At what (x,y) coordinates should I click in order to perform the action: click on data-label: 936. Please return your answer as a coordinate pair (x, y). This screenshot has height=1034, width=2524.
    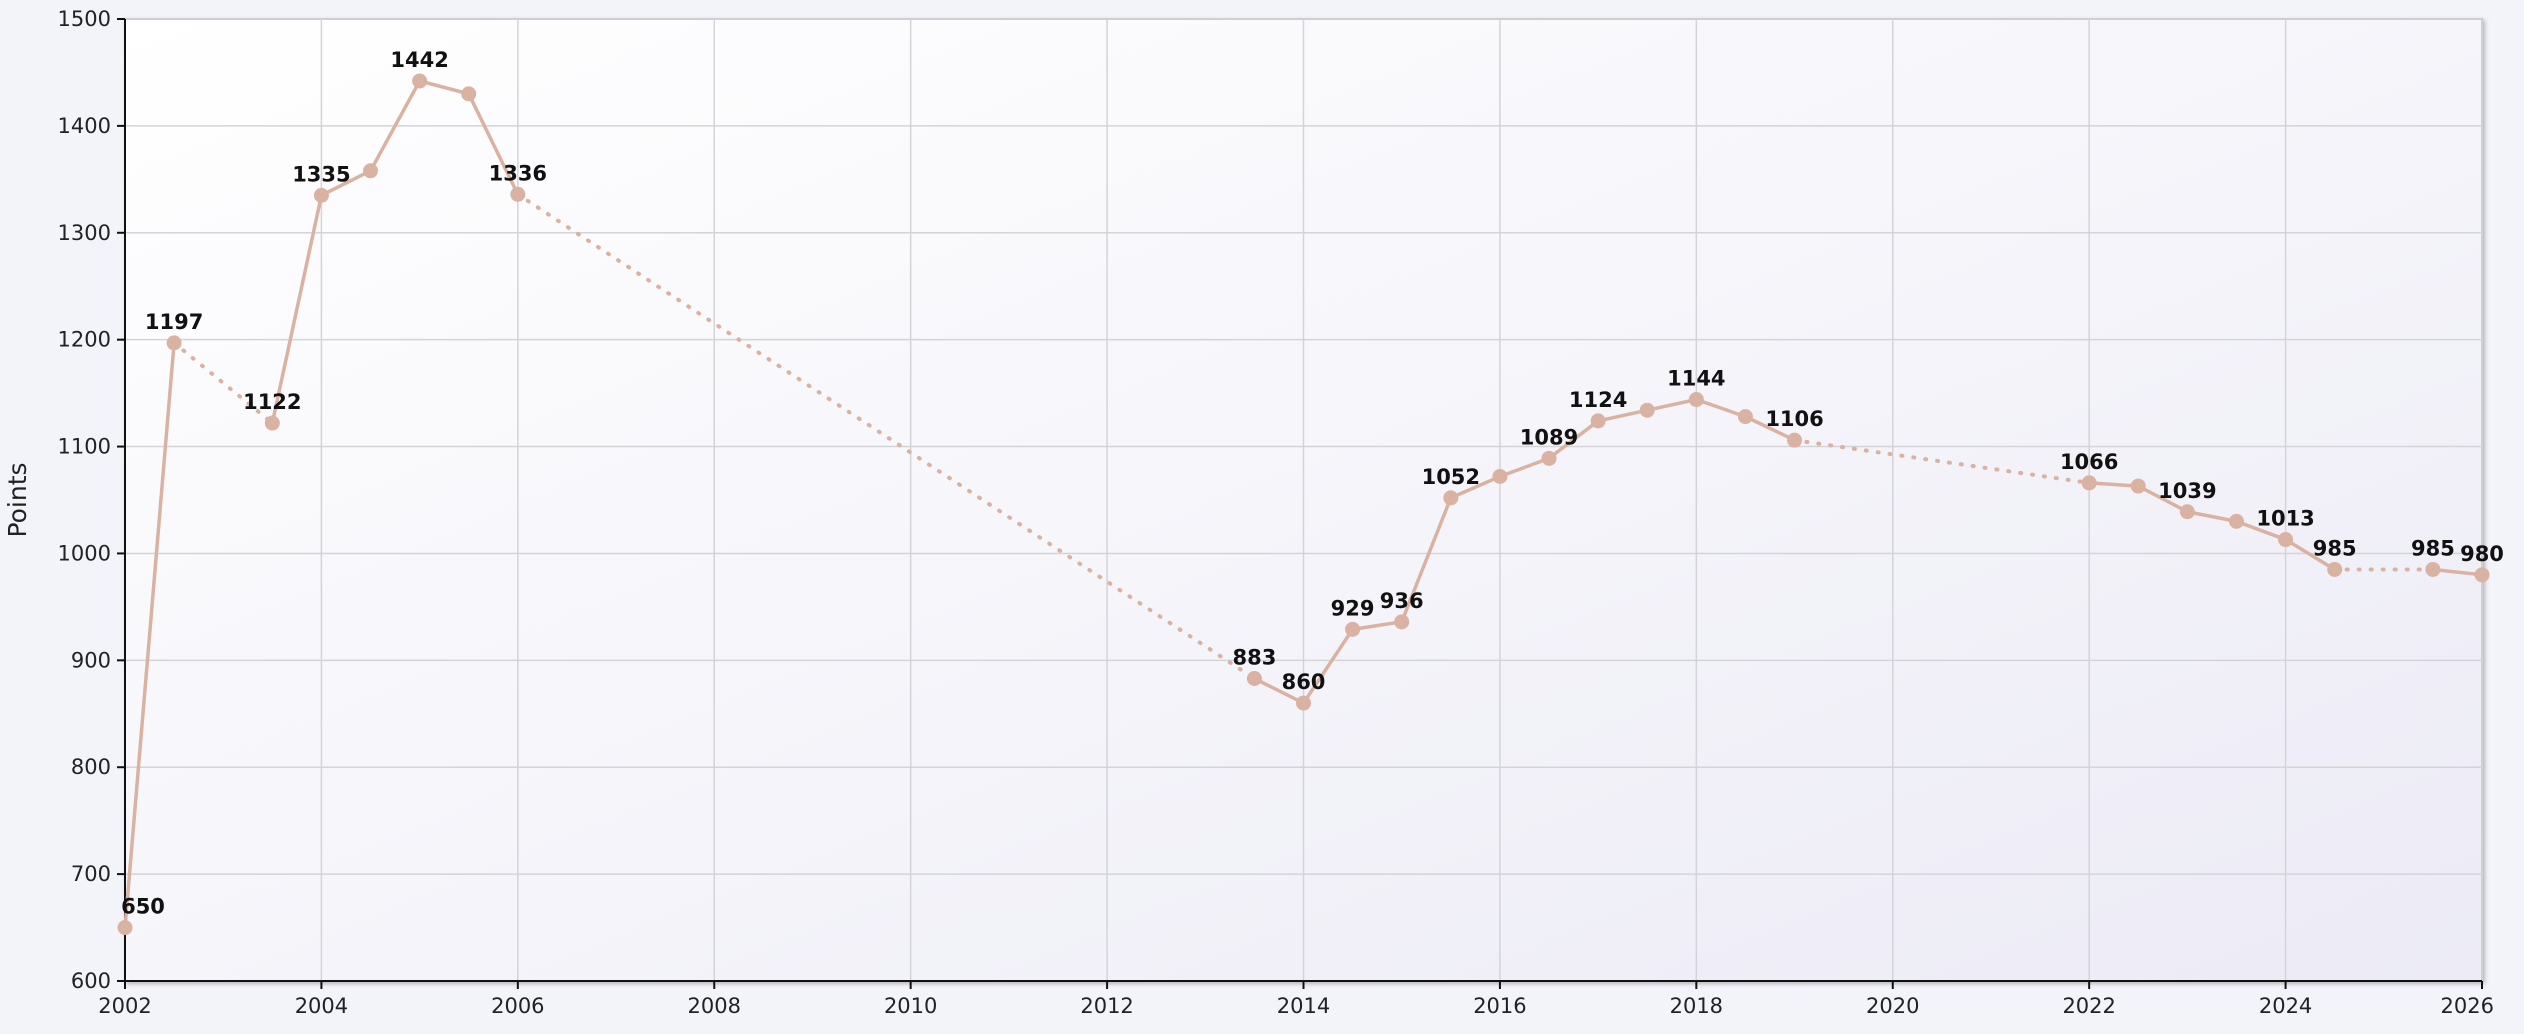
    Looking at the image, I should click on (1402, 601).